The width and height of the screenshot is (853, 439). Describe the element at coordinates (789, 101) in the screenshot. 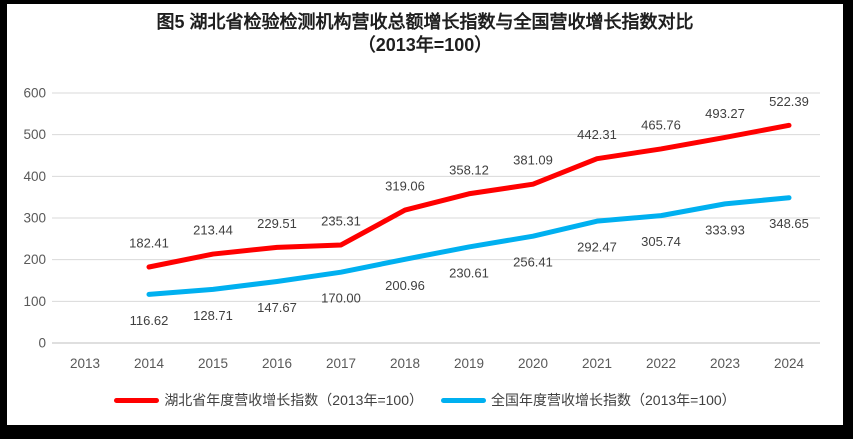

I see `data-label: 522.39` at that location.